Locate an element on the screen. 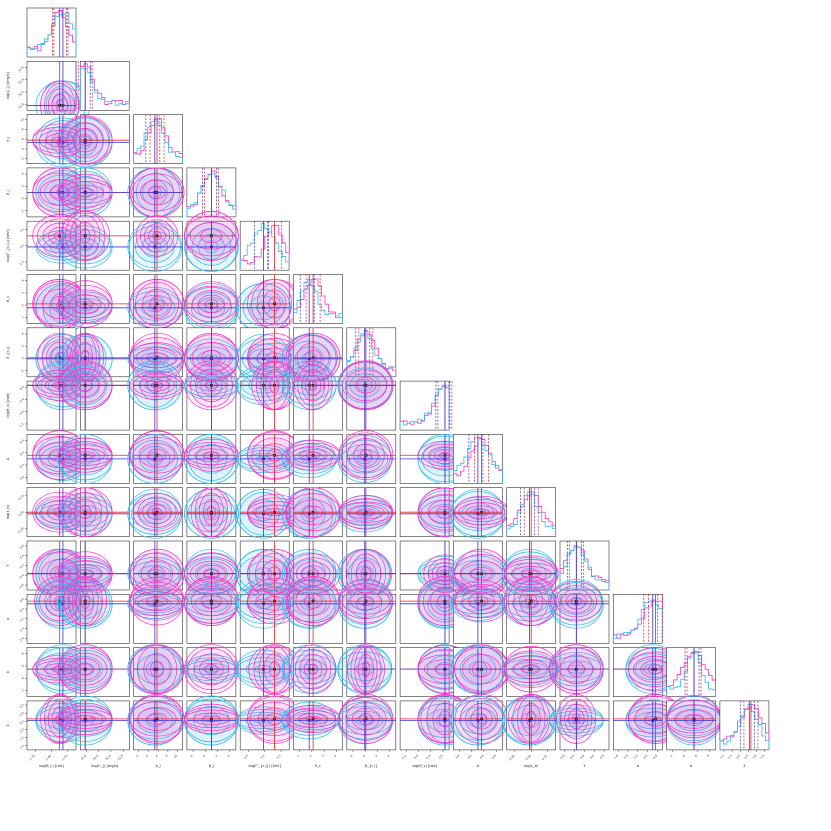  x-axis-label: β_j is located at coordinates (211, 766).